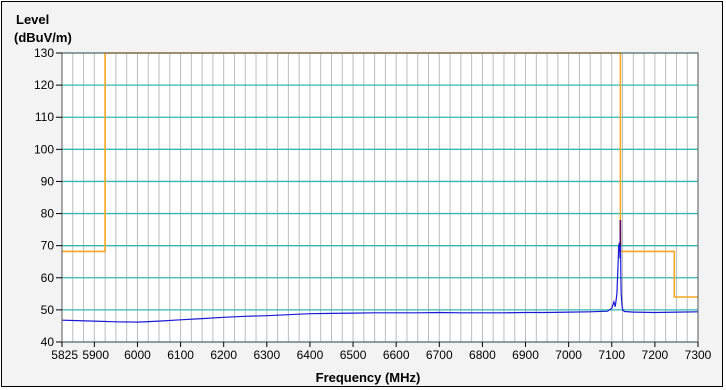 The width and height of the screenshot is (726, 390). Describe the element at coordinates (396, 355) in the screenshot. I see `x-tick-label: 6600` at that location.